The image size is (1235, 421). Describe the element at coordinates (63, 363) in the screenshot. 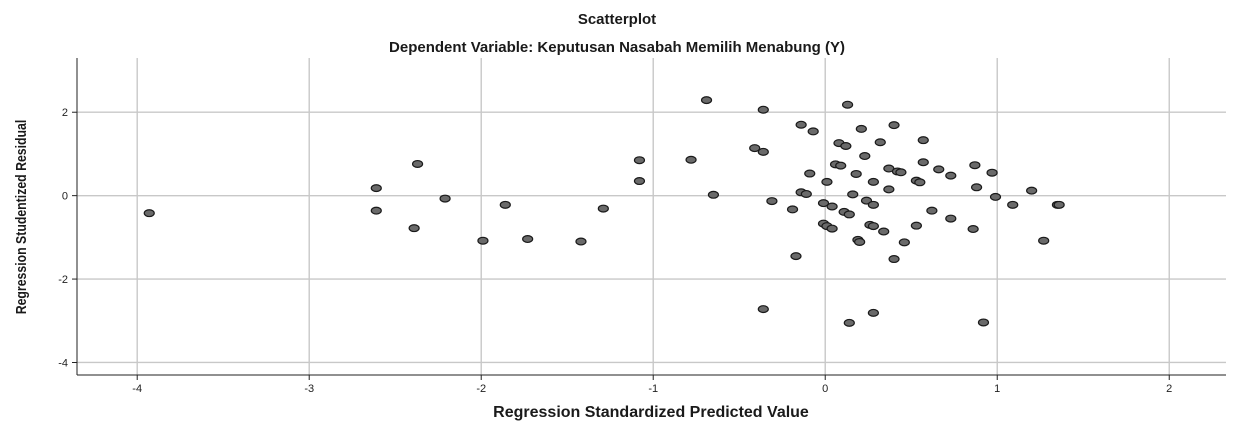

I see `y-tick-label: -4` at that location.